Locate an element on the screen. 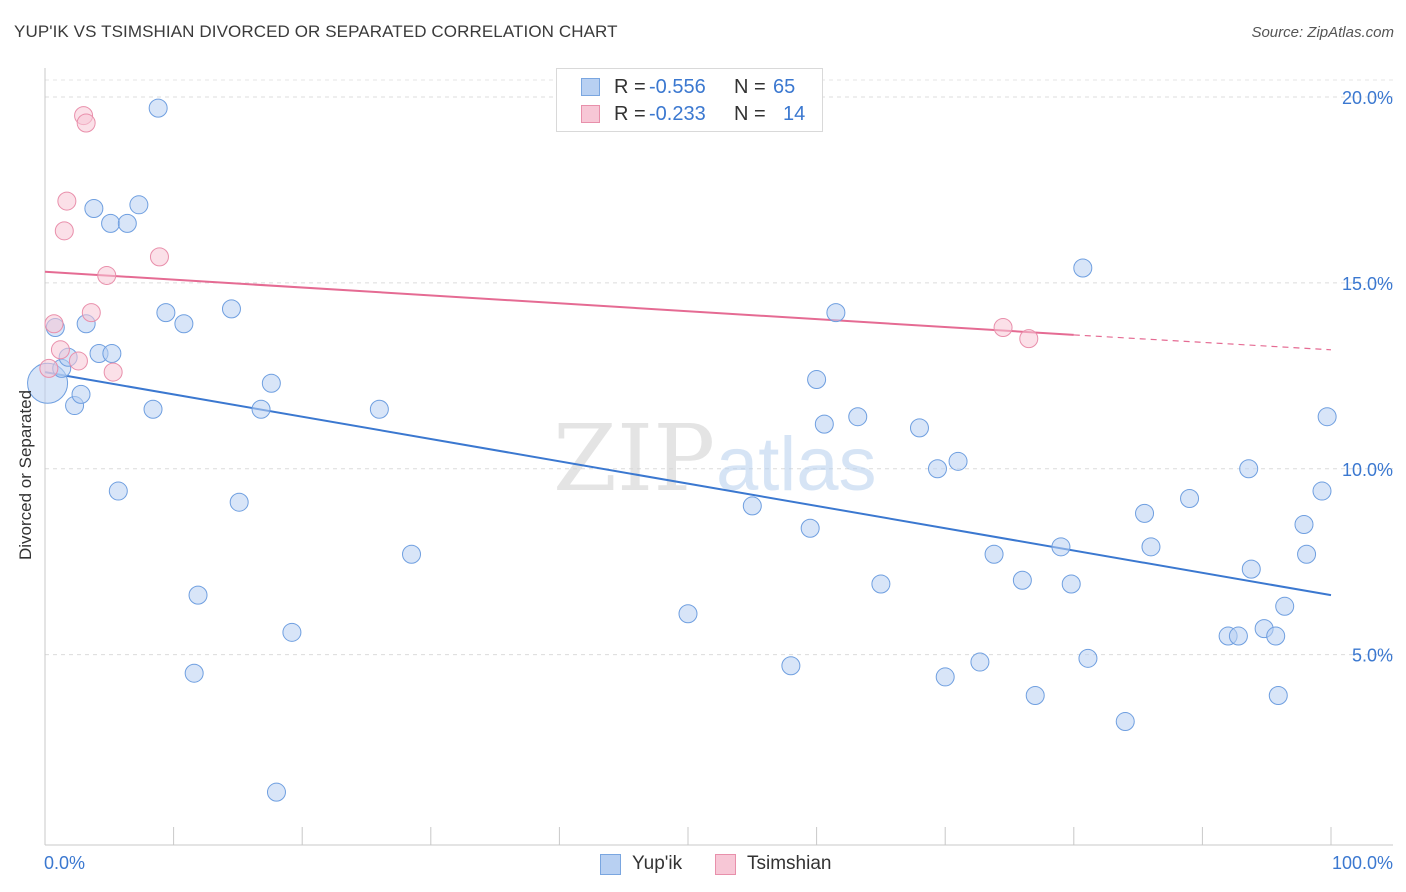 The image size is (1406, 892). x-tick-label: 100.0% is located at coordinates (1362, 863).